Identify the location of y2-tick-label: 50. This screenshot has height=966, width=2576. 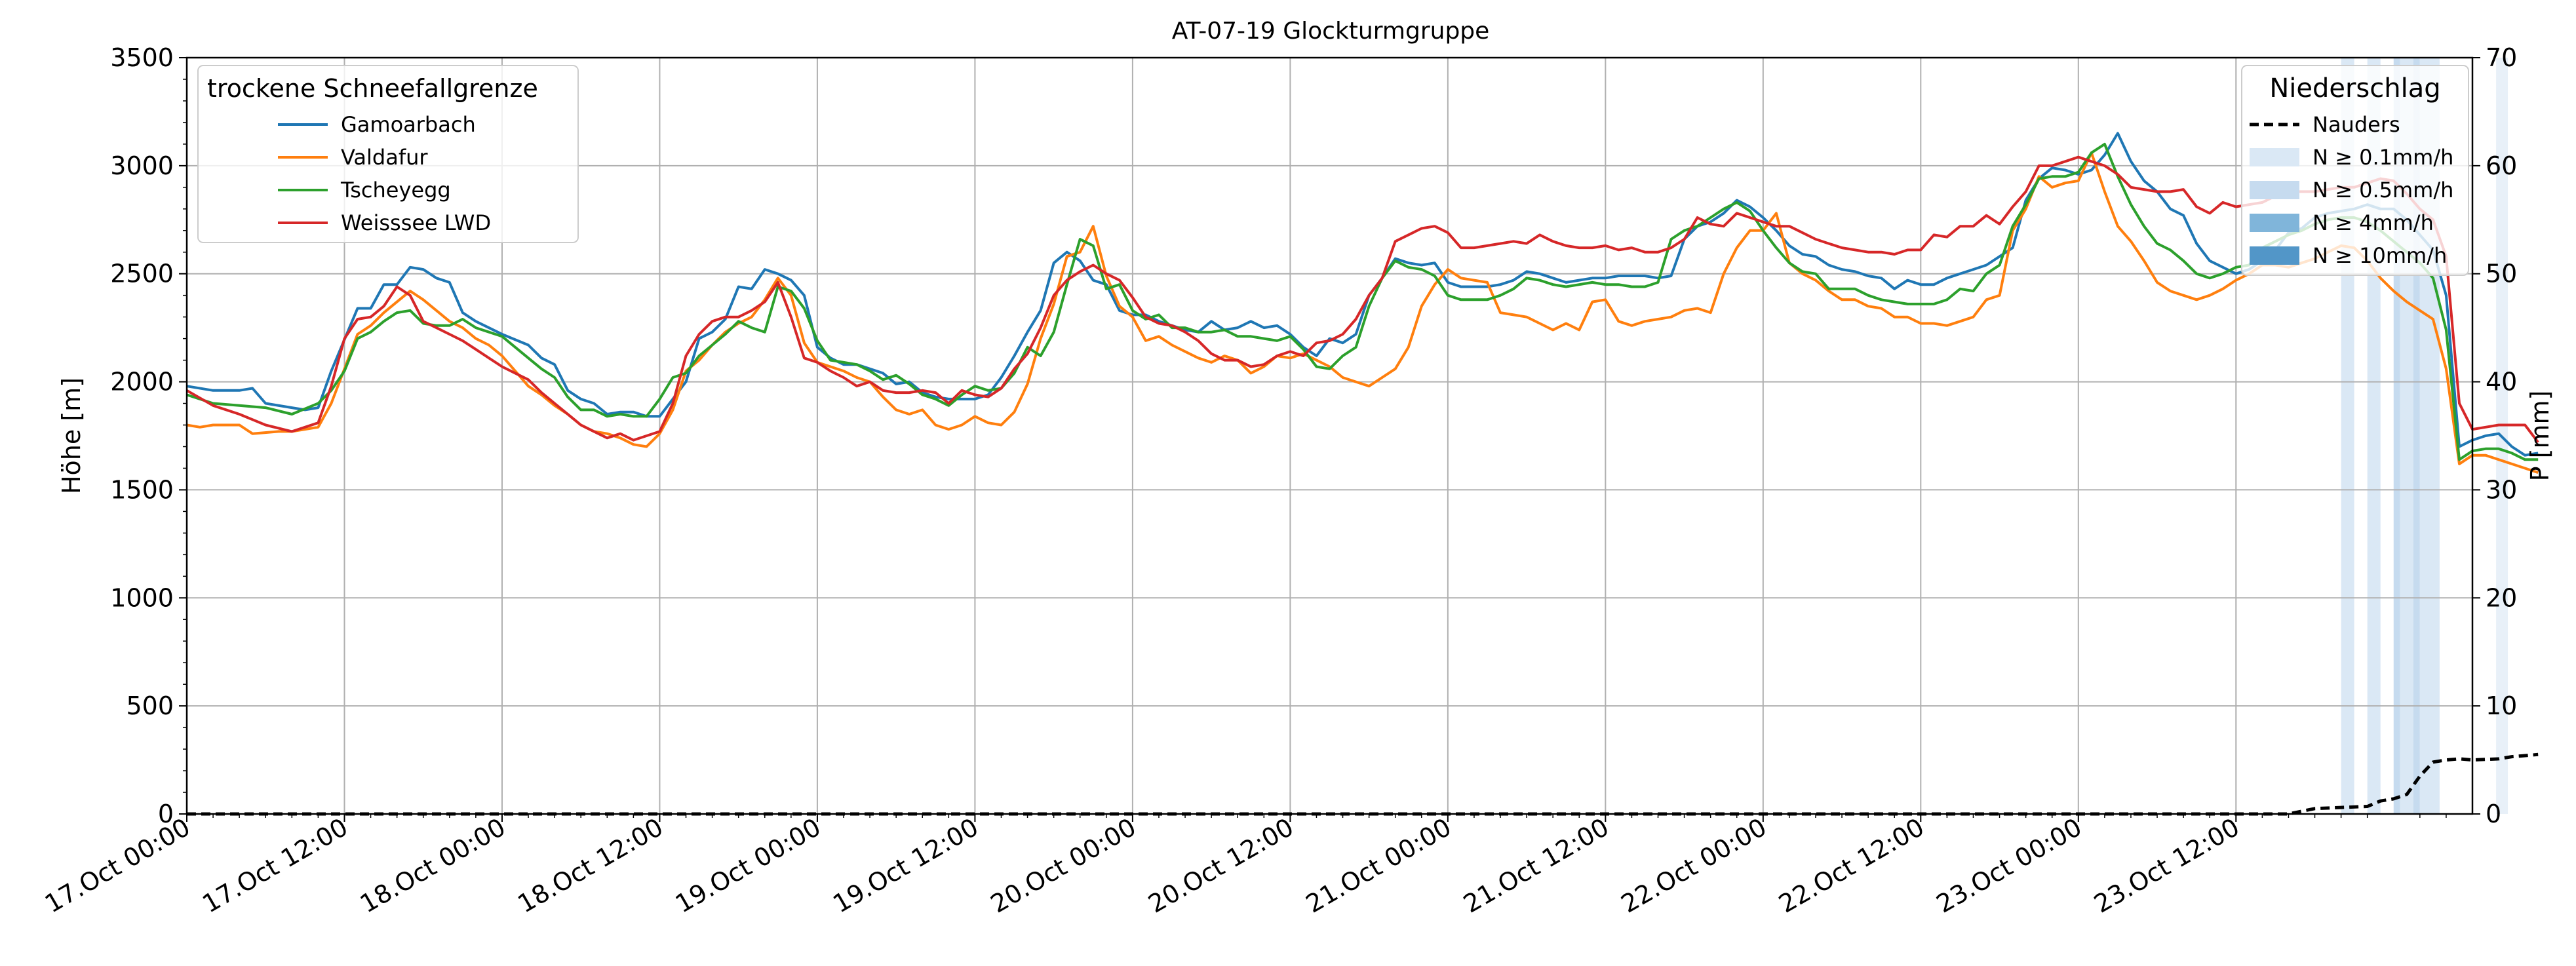
(2501, 274).